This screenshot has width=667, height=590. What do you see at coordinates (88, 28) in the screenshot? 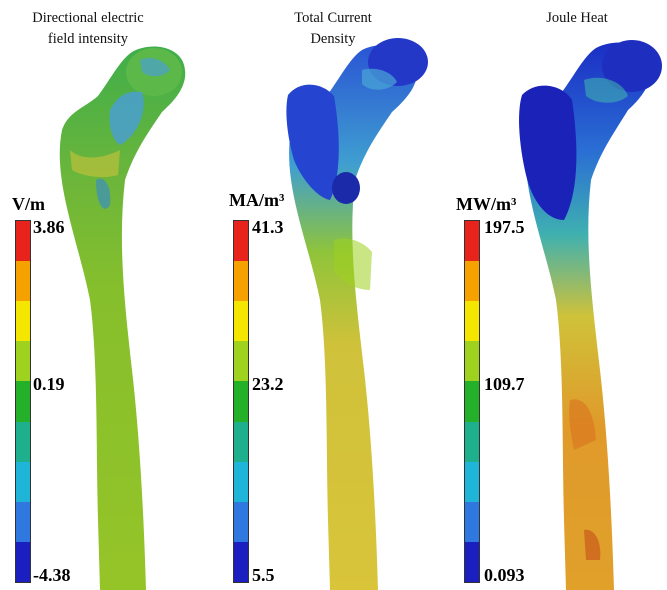
I see `panel-title: Directional electric field intensity` at bounding box center [88, 28].